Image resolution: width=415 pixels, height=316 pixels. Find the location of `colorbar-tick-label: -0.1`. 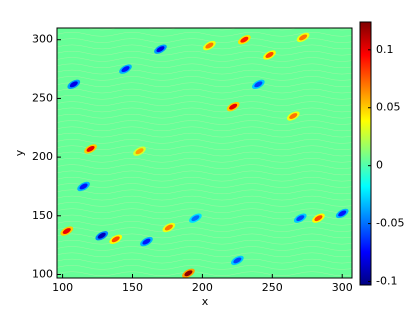

colorbar-tick-label: -0.1 is located at coordinates (386, 281).